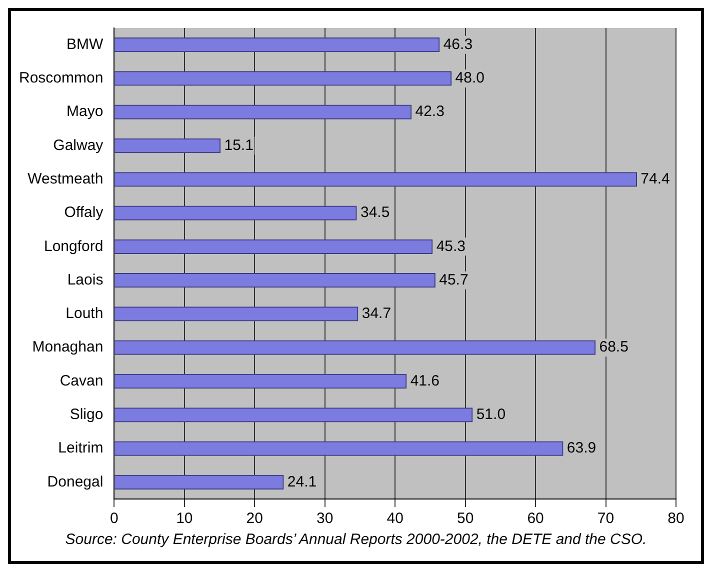 The height and width of the screenshot is (576, 711). I want to click on source-note: Source: County Enterprise Boards’ Annual Reports 2000-2002, the DETE and the CSO., so click(356, 539).